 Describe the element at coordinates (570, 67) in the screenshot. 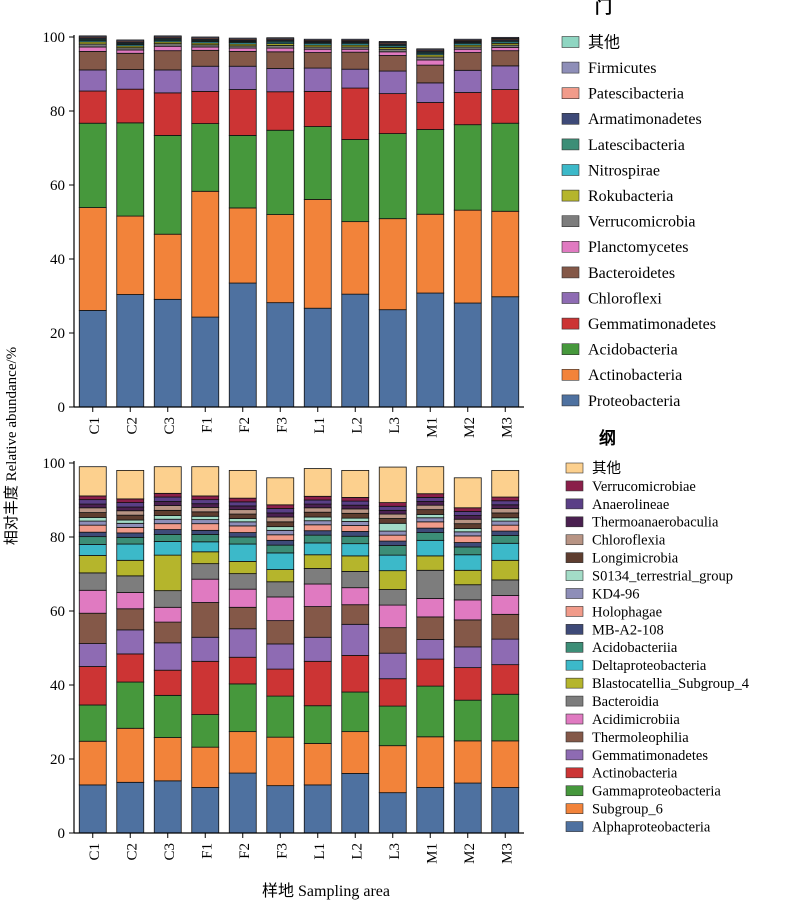

I see `legend-swatch-firmicutes` at that location.